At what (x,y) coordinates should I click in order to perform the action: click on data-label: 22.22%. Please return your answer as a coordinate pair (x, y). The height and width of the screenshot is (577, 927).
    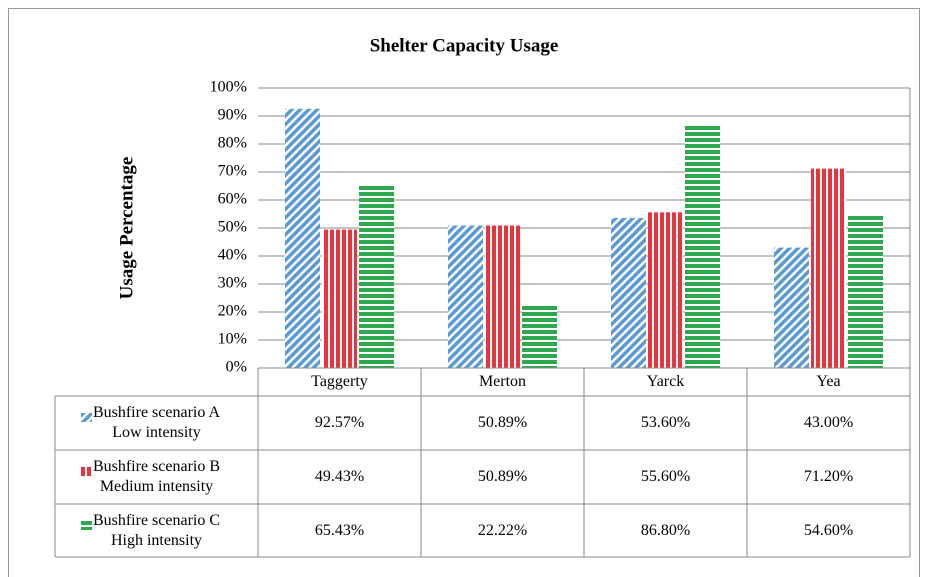
    Looking at the image, I should click on (502, 530).